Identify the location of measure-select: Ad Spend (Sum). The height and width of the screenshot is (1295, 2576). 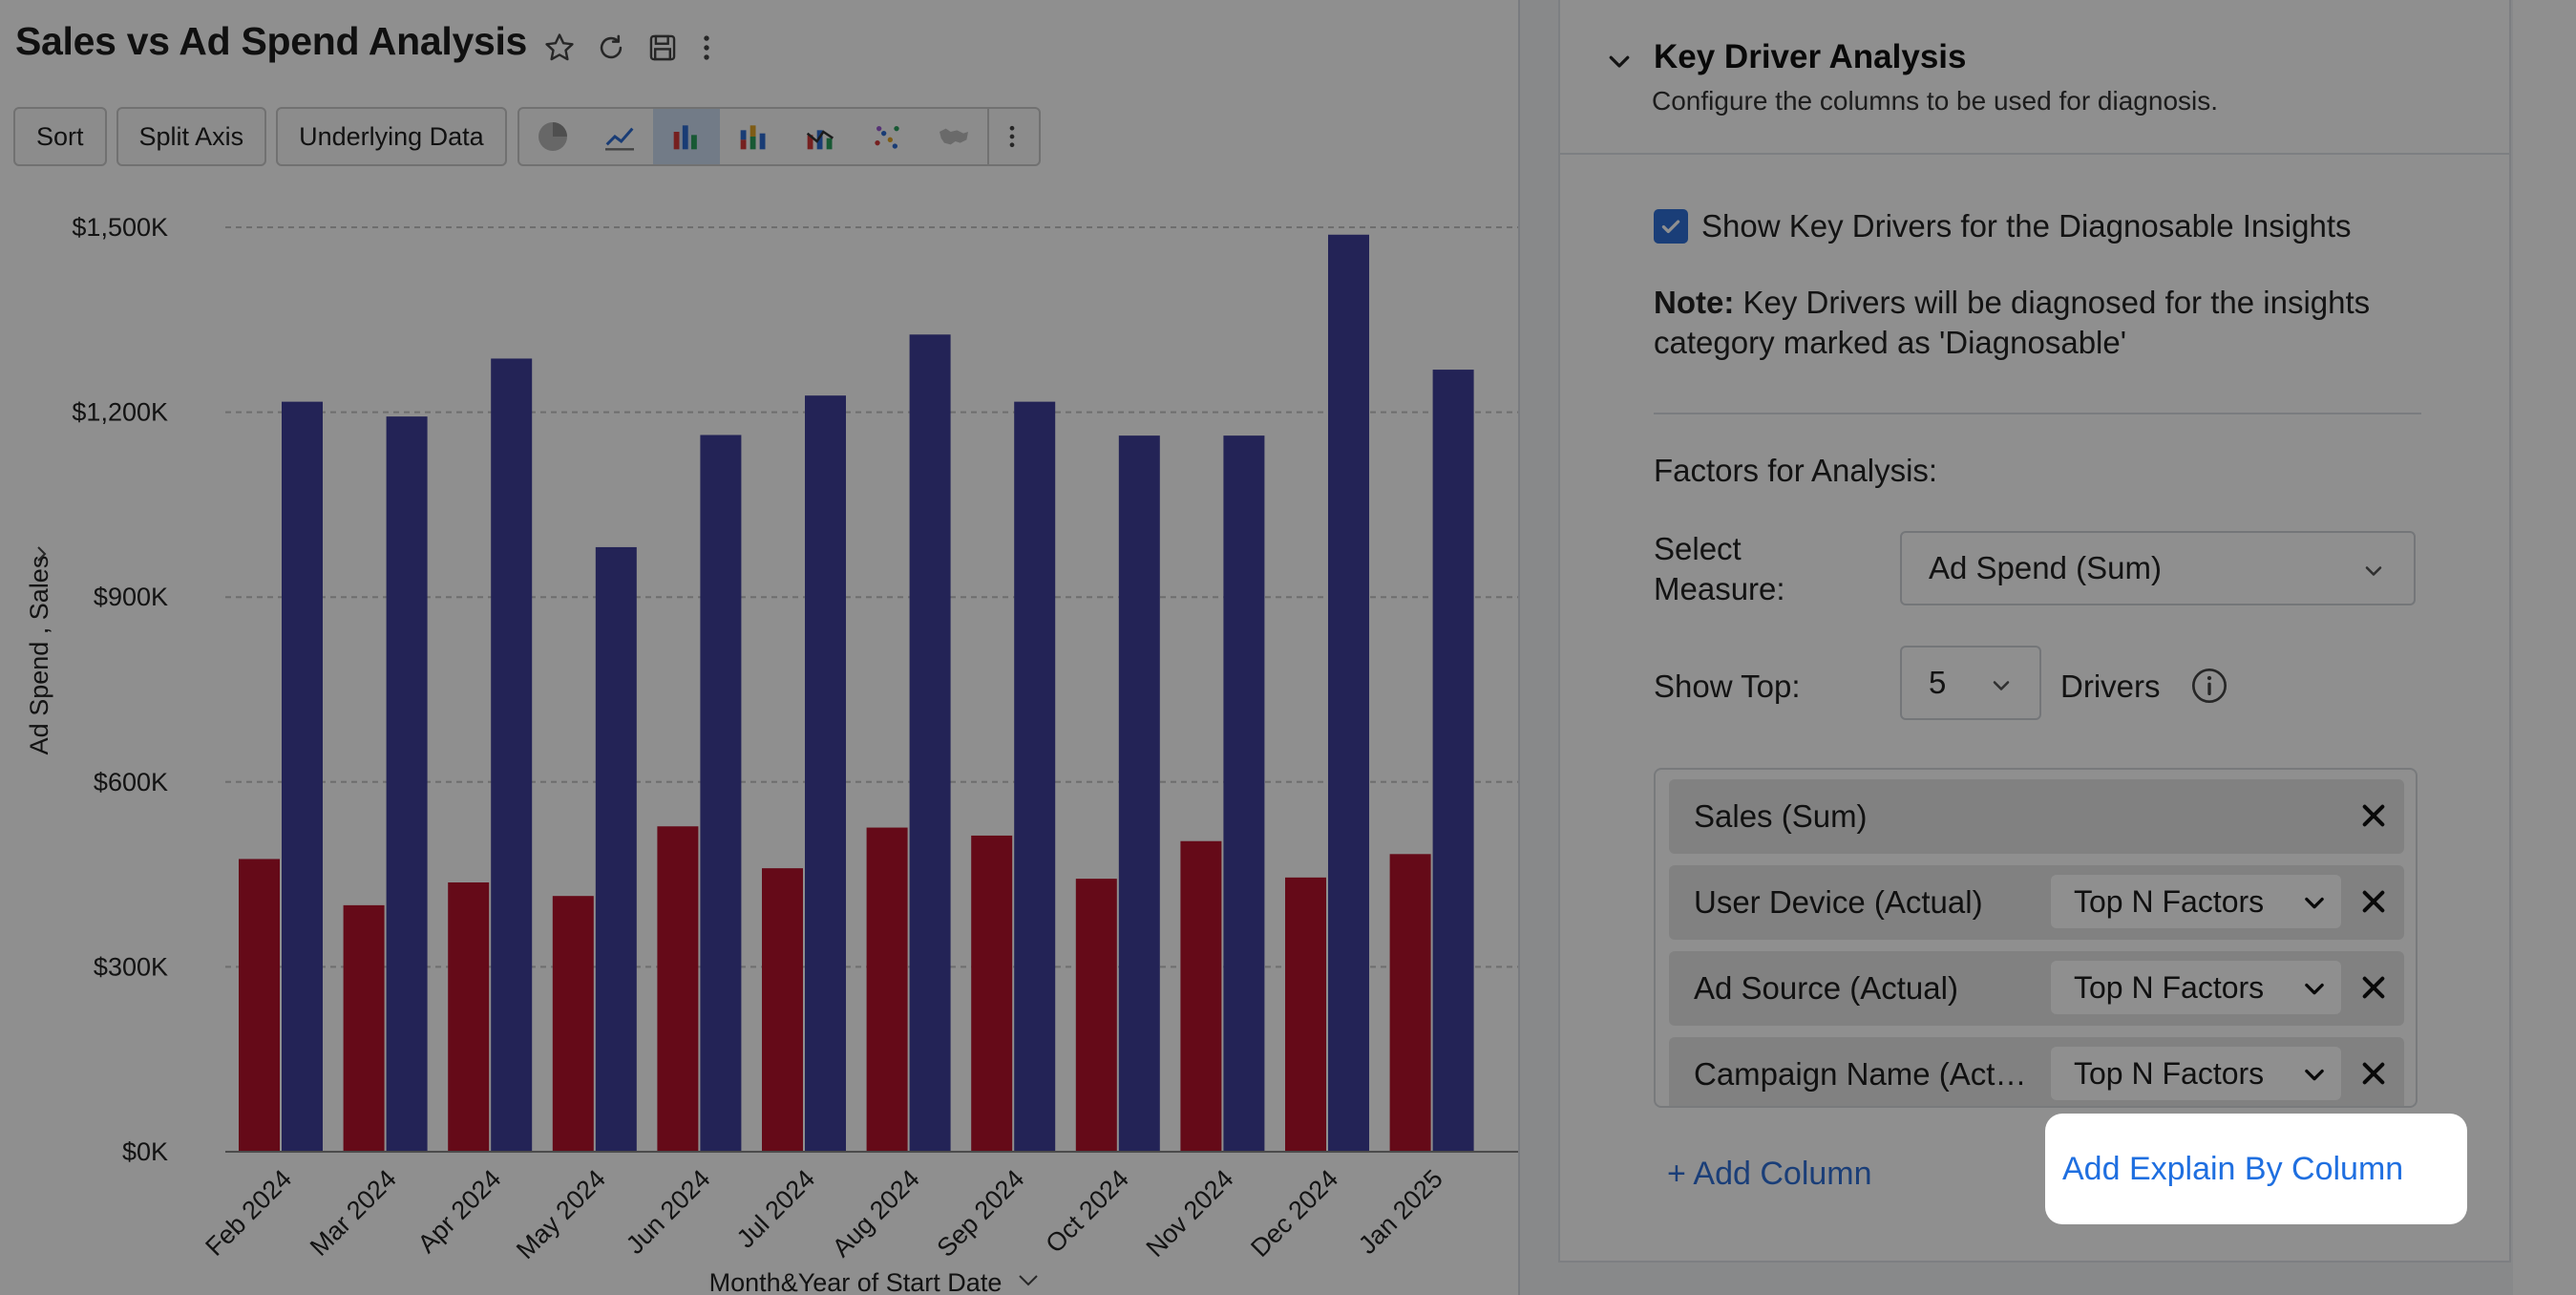
(2158, 568).